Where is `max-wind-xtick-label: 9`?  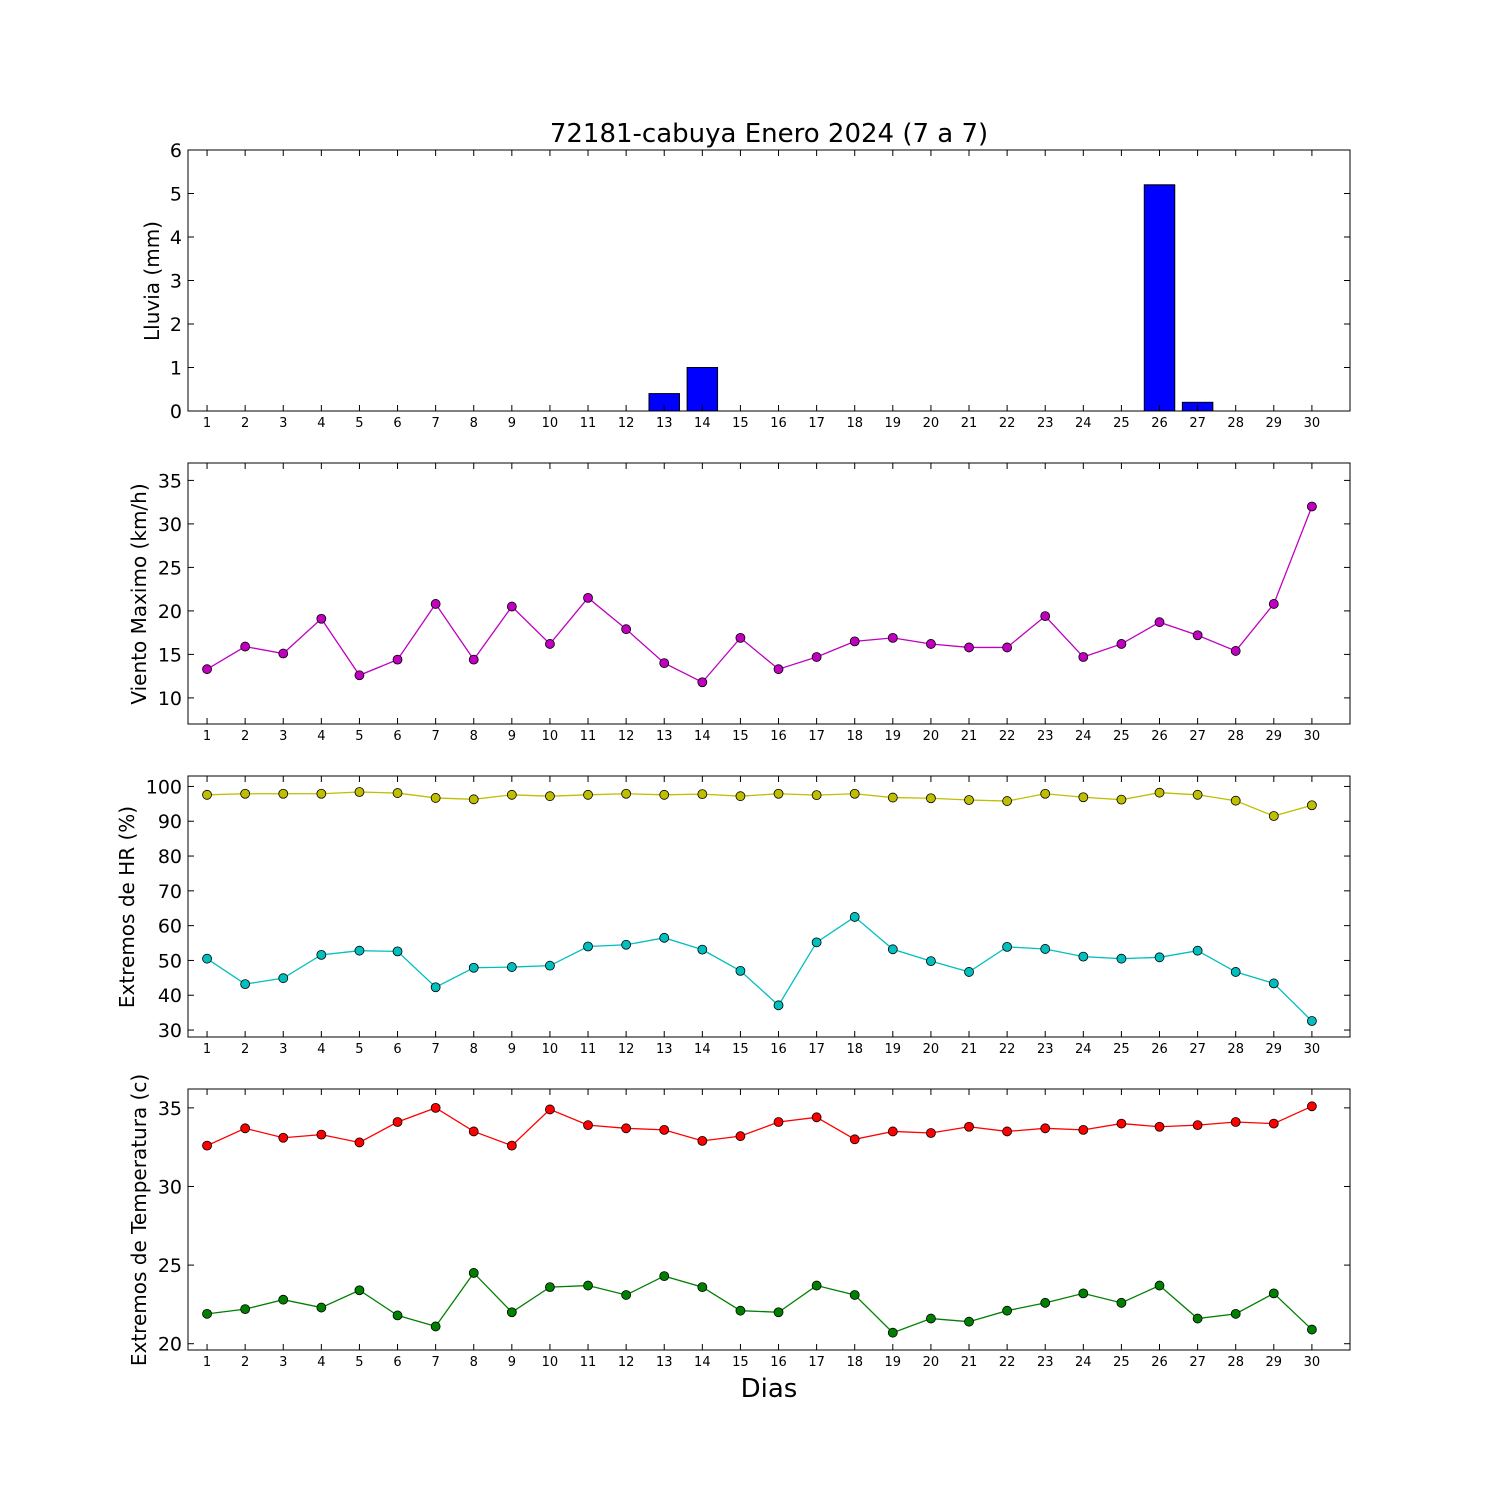
max-wind-xtick-label: 9 is located at coordinates (512, 736).